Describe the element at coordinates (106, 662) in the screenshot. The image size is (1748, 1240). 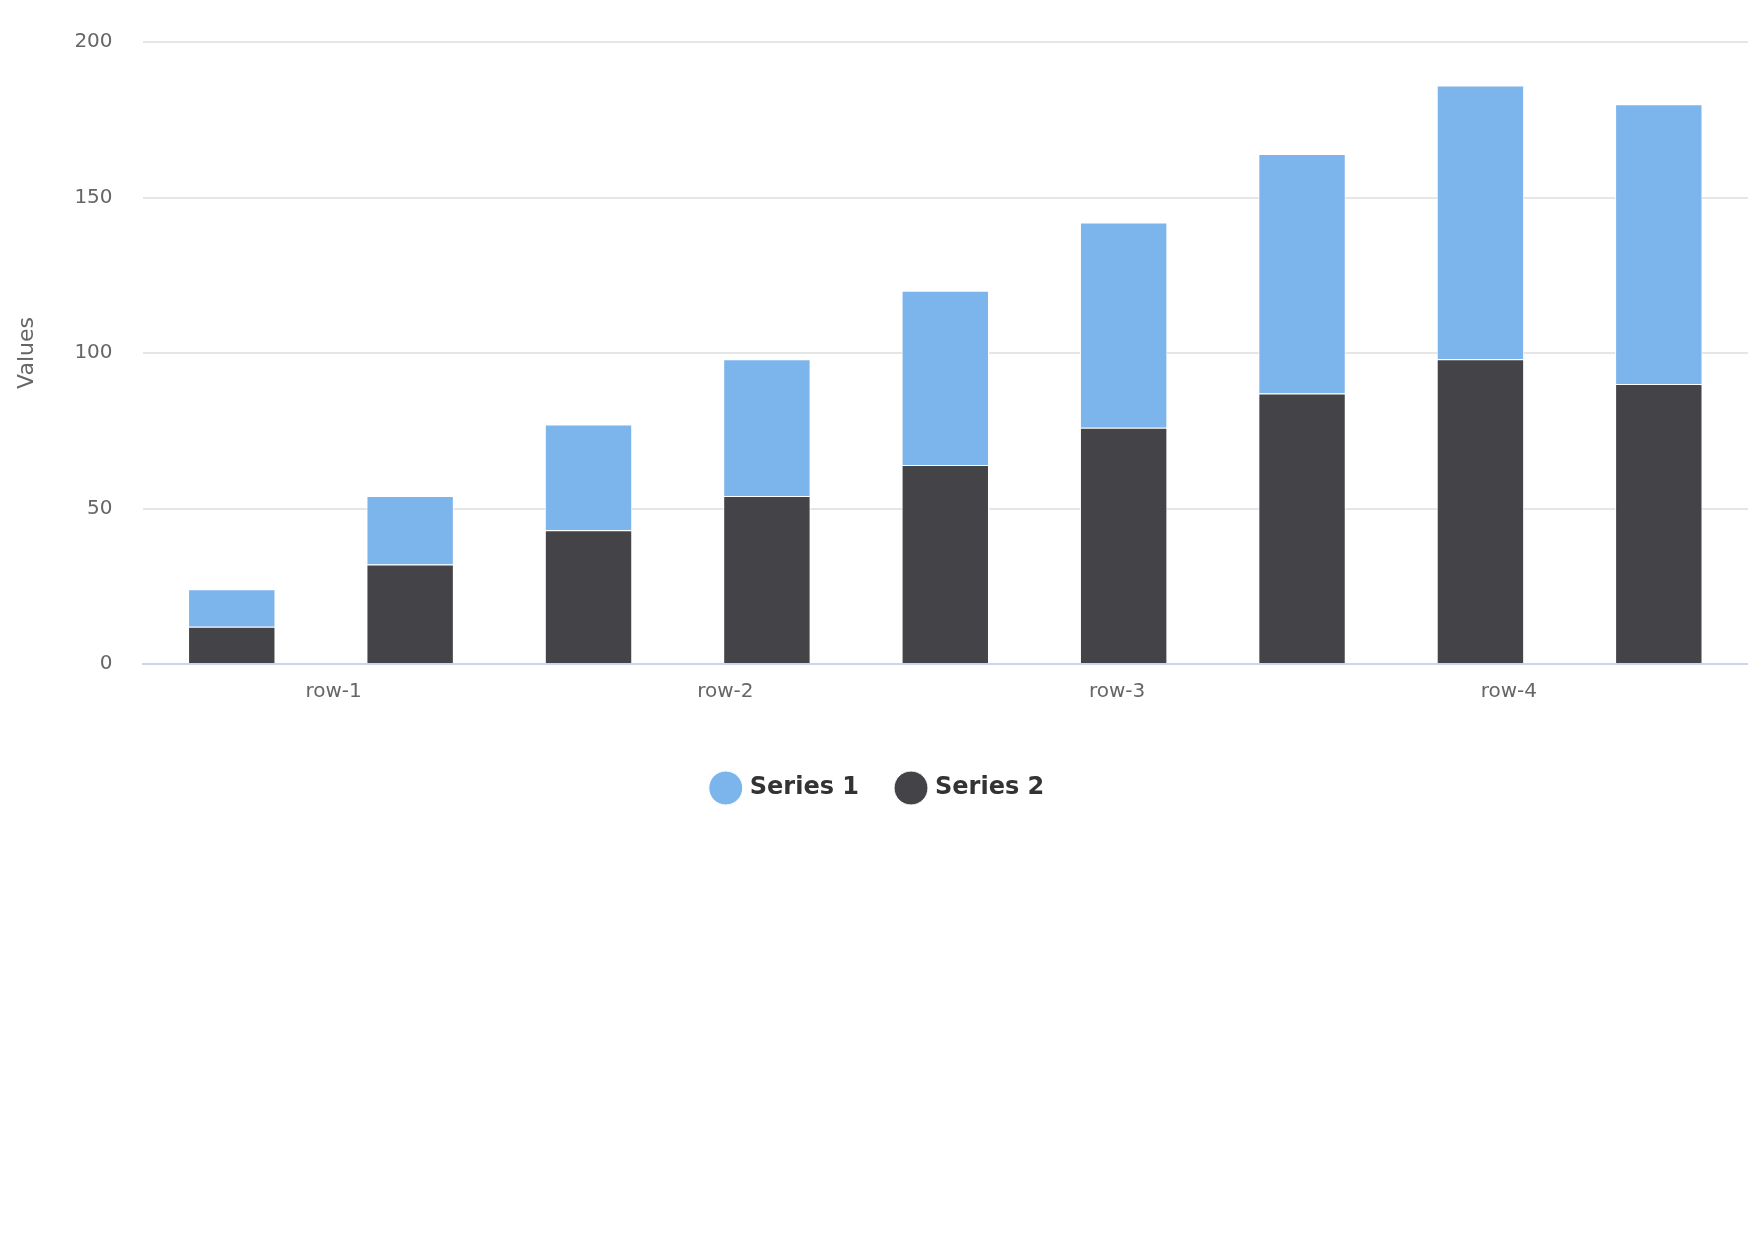
I see `y-tick-label: 0` at that location.